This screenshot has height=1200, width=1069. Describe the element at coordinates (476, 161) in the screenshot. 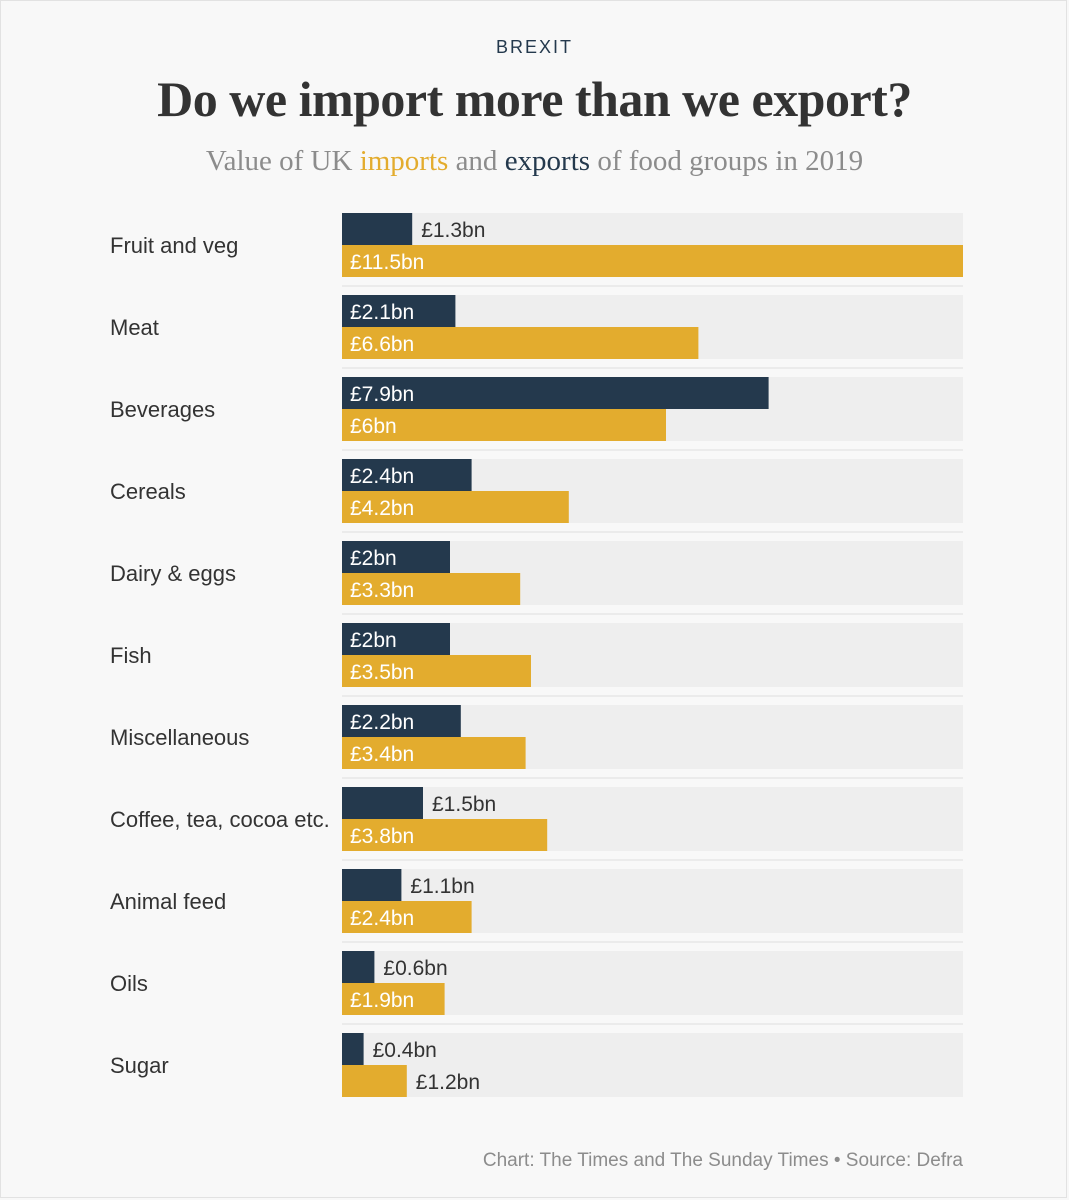

I see `subtitle-mid: and` at that location.